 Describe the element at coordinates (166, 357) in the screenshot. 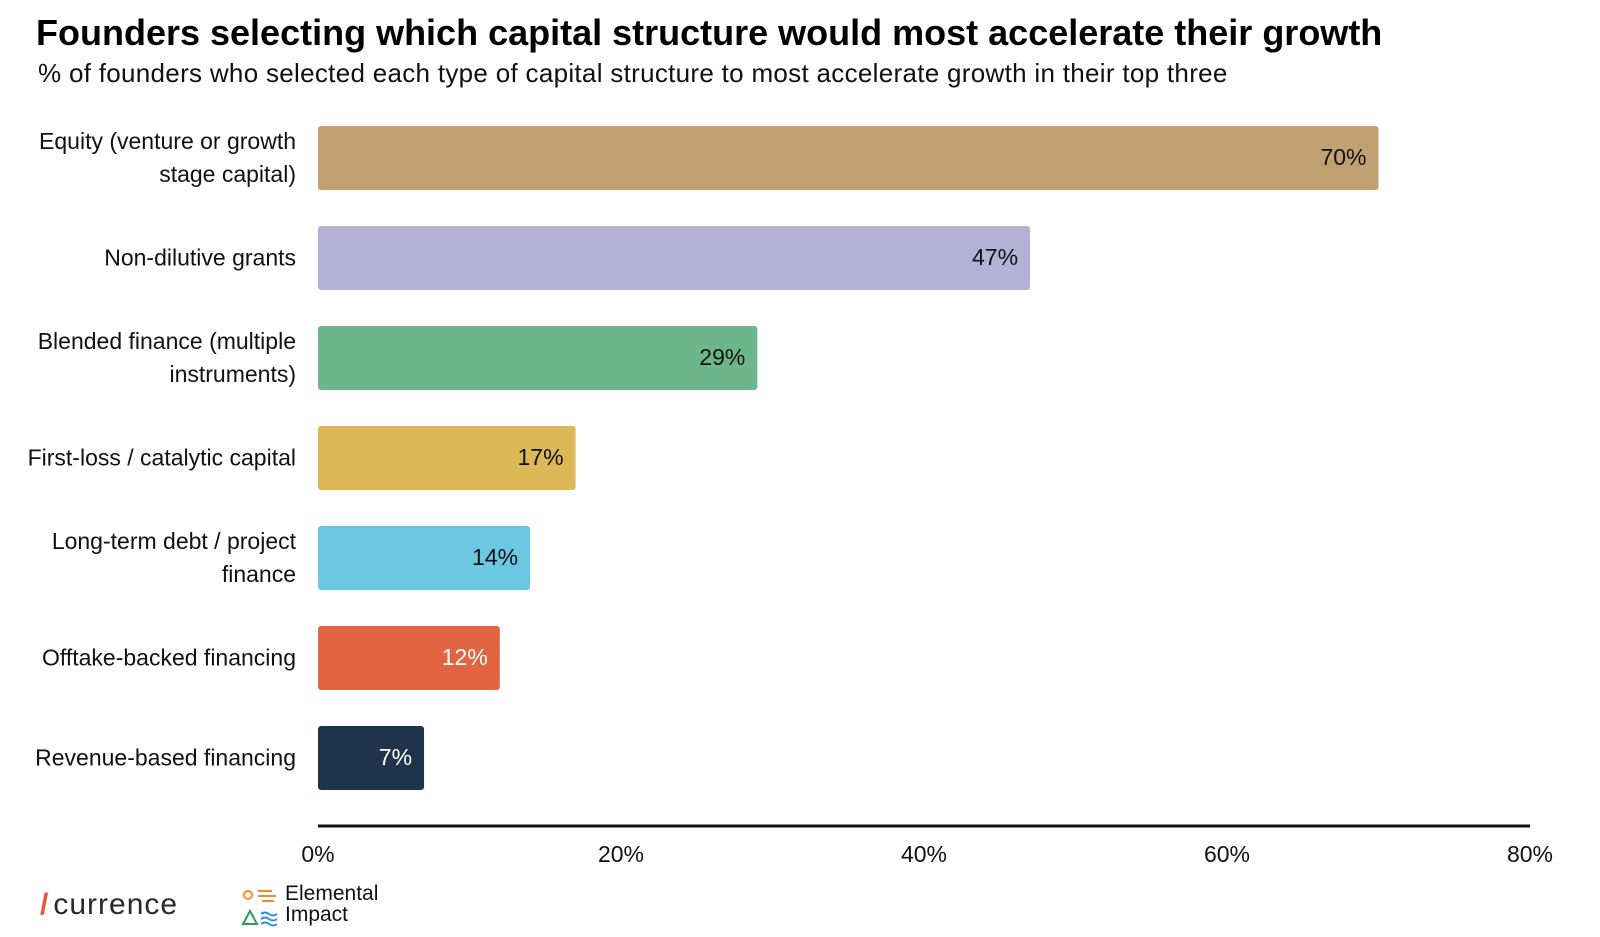

I see `category-label: Blended finance (multiple instruments)` at that location.